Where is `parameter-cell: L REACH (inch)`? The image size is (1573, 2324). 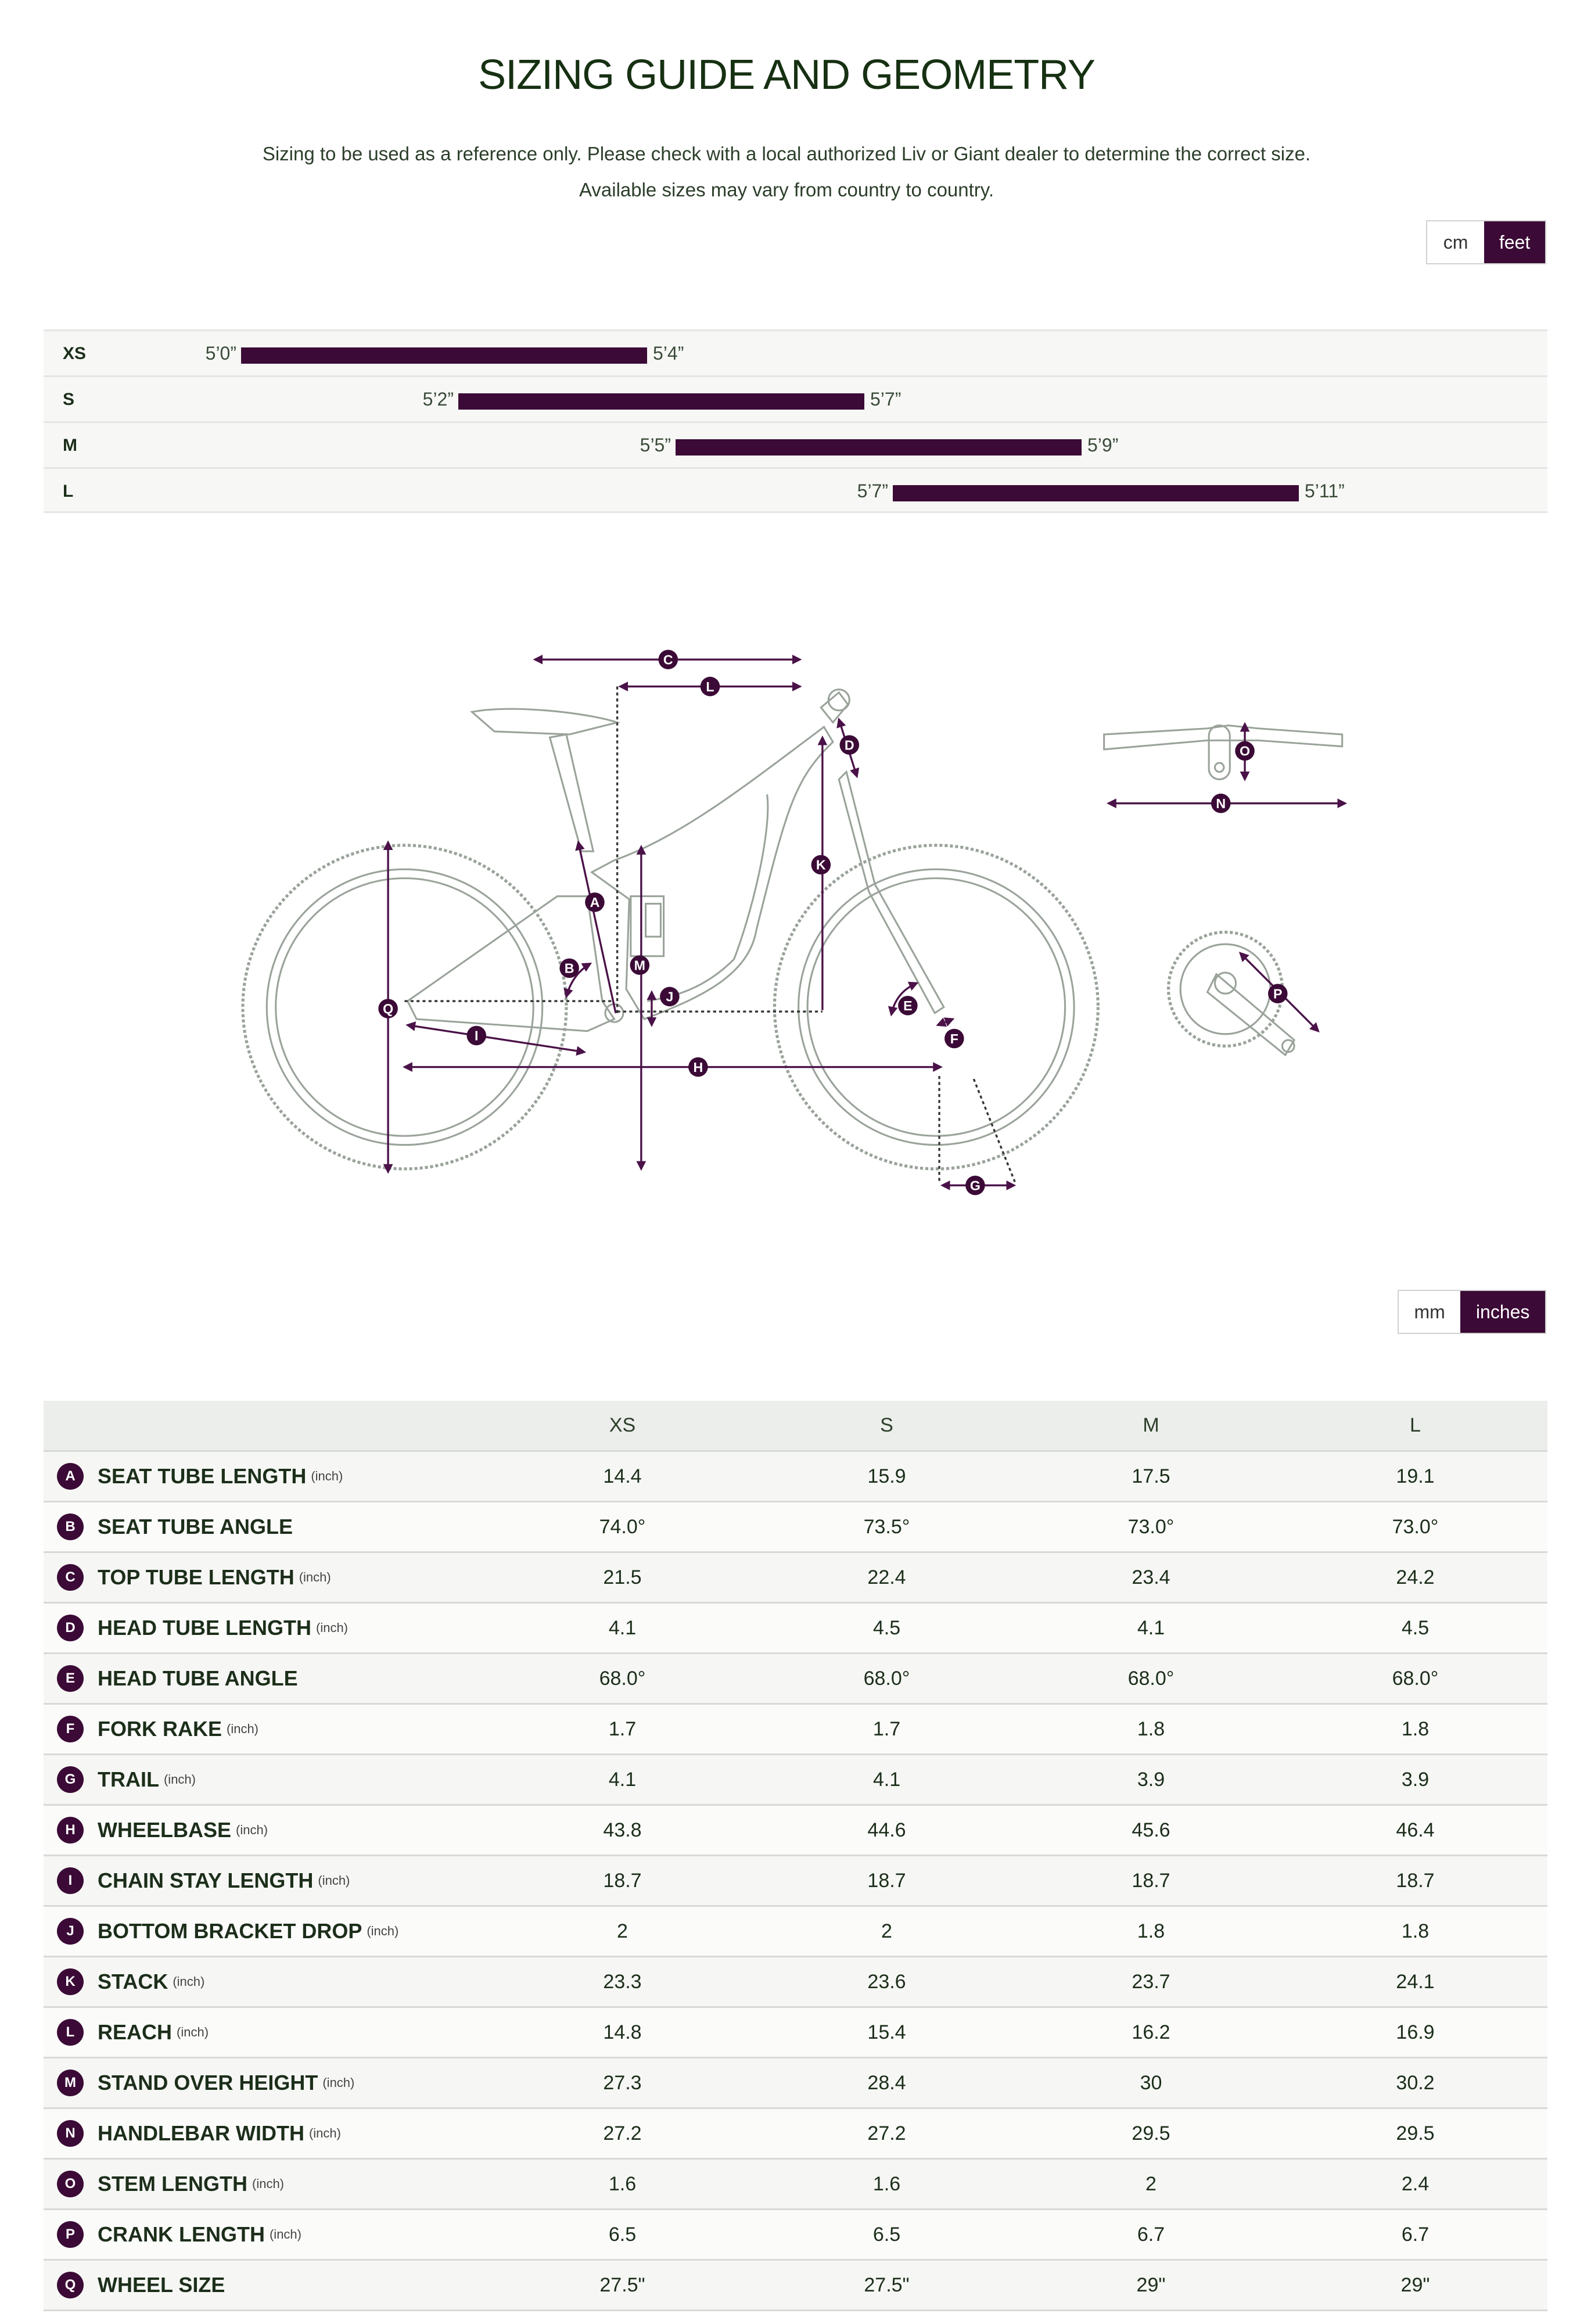
parameter-cell: L REACH (inch) is located at coordinates (267, 2032).